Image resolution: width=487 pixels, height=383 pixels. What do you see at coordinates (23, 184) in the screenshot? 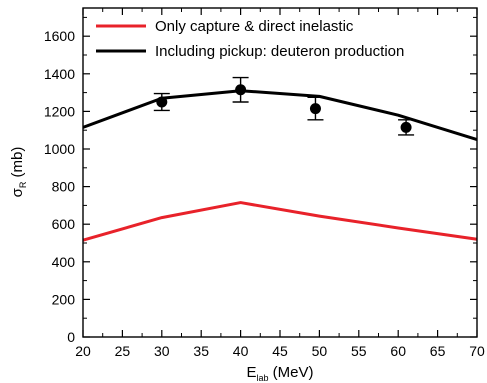
I see `y-axis-title-sub: R` at bounding box center [23, 184].